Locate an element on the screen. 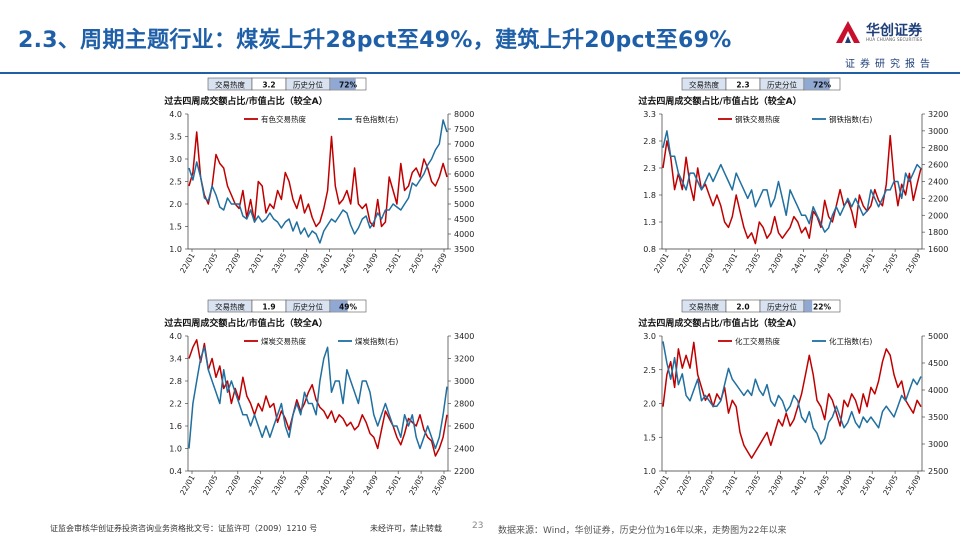  right-tick-label: 4000 is located at coordinates (464, 234).